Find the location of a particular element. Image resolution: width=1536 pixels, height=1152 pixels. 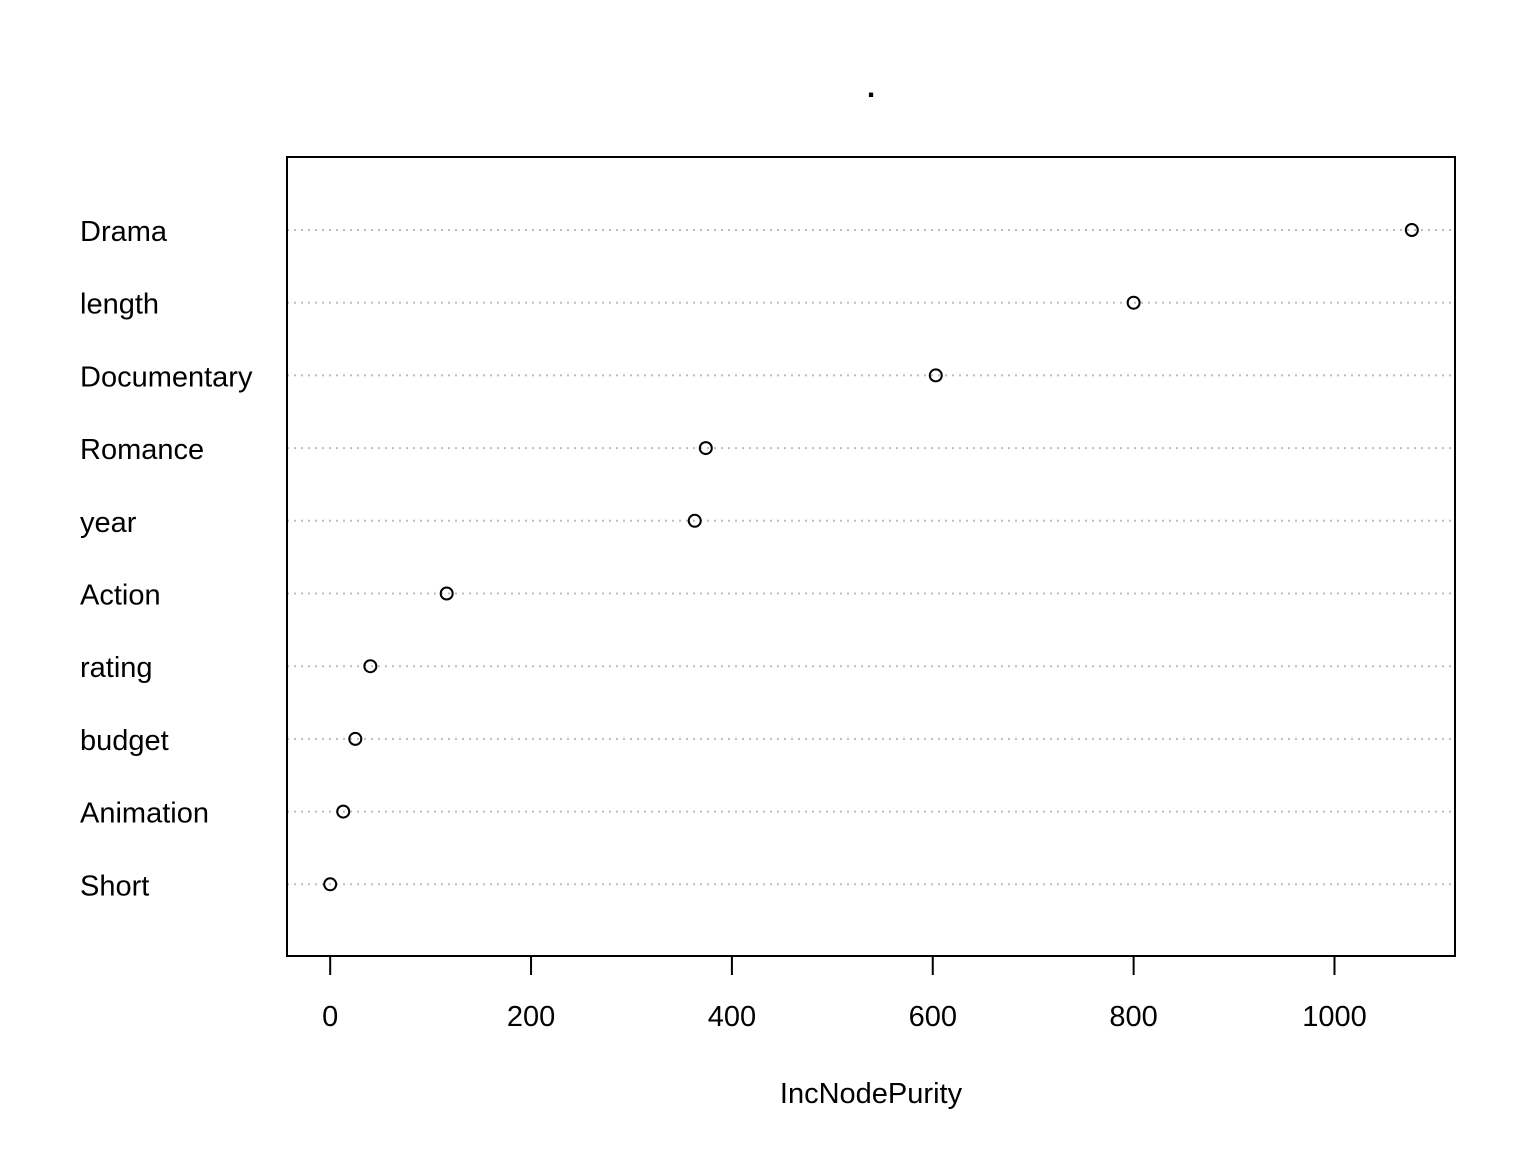

point-romance is located at coordinates (705, 448).